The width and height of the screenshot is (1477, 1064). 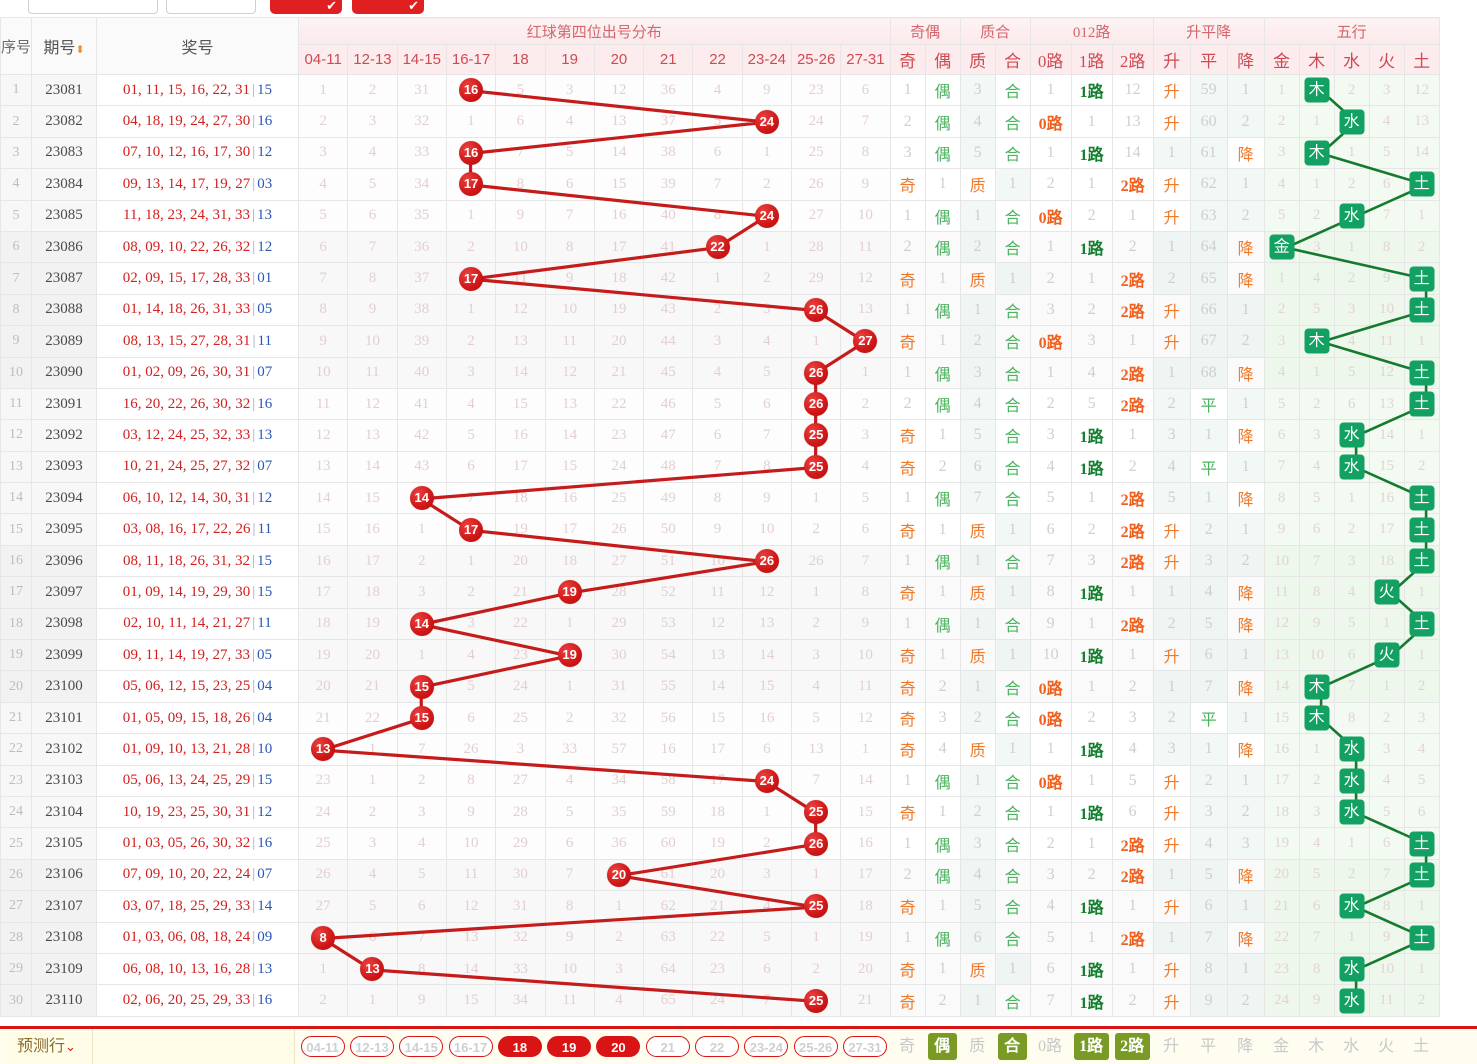 I want to click on prediction-chip-7: 21, so click(x=667, y=1046).